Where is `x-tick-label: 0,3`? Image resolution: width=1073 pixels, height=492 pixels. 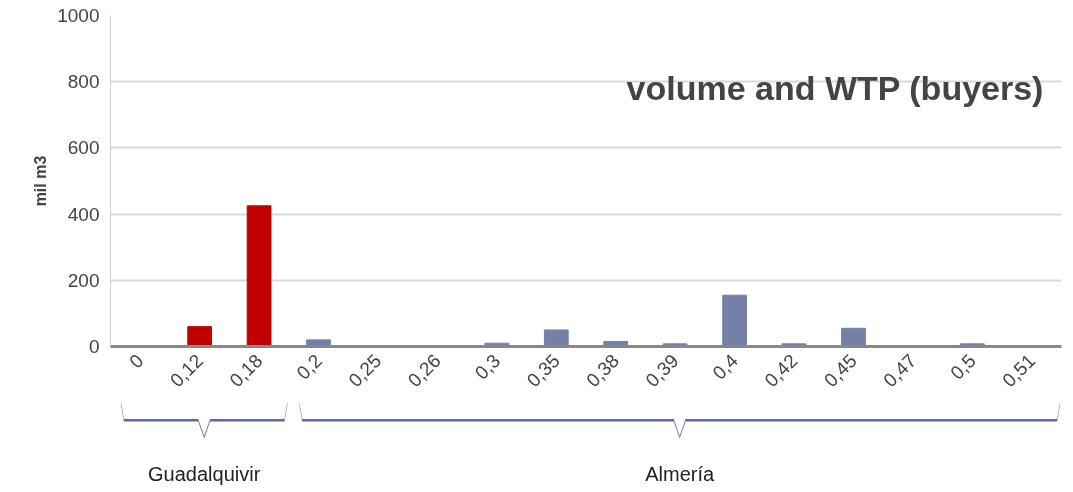 x-tick-label: 0,3 is located at coordinates (487, 367).